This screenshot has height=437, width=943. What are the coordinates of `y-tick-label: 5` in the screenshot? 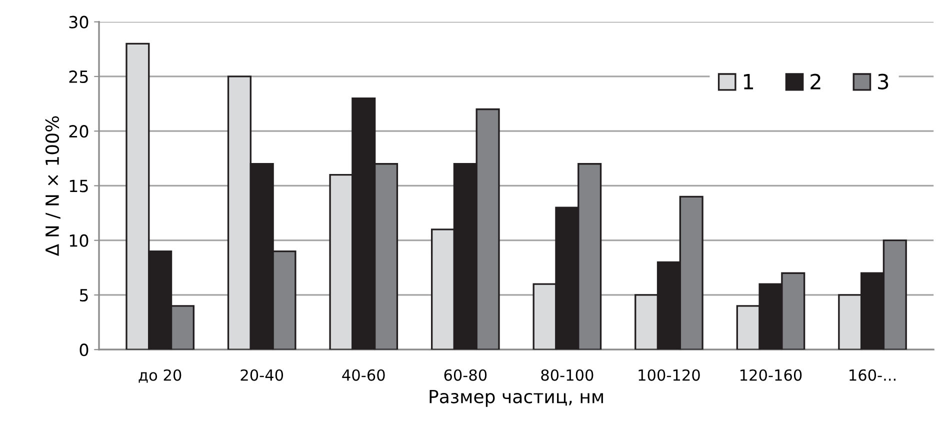 It's located at (84, 295).